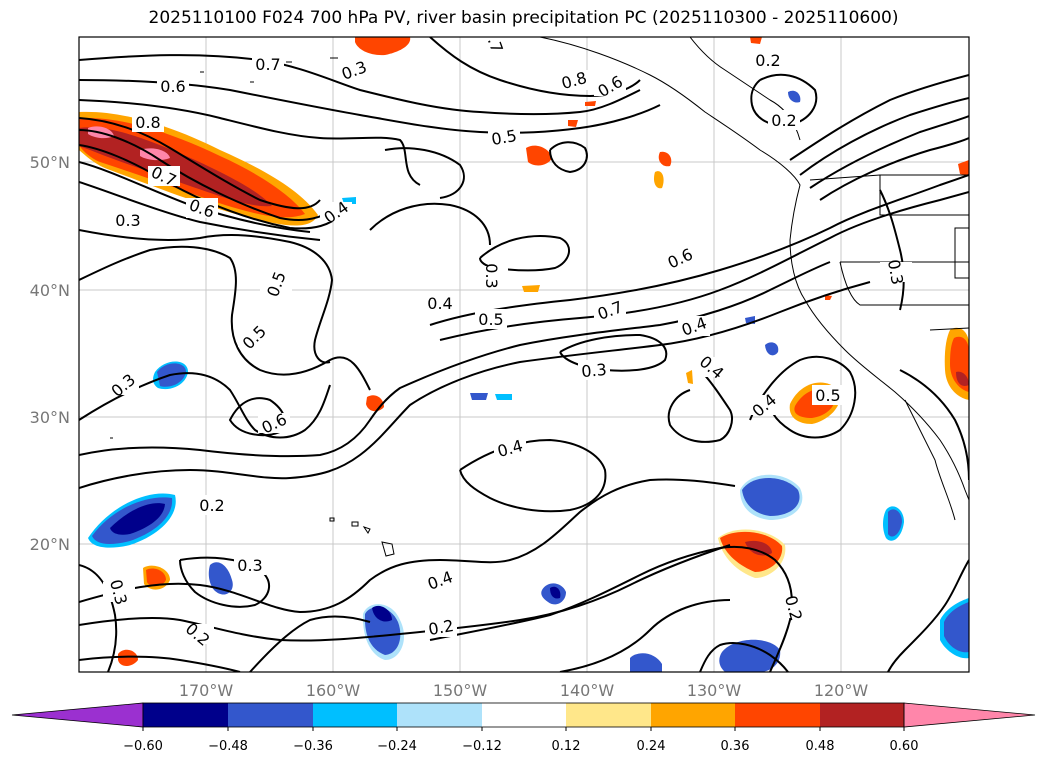  Describe the element at coordinates (566, 746) in the screenshot. I see `colorbar-tick-label: 0.12` at that location.